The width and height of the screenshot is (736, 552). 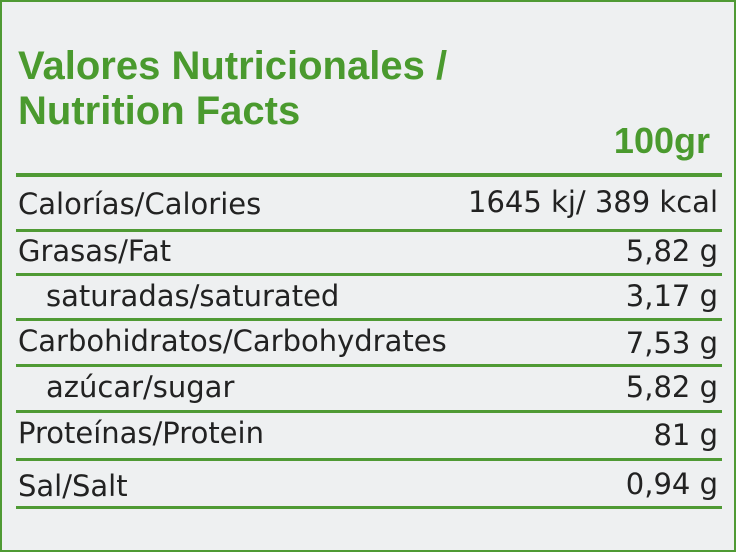 What do you see at coordinates (140, 204) in the screenshot?
I see `row-label: Calorías/Calories` at bounding box center [140, 204].